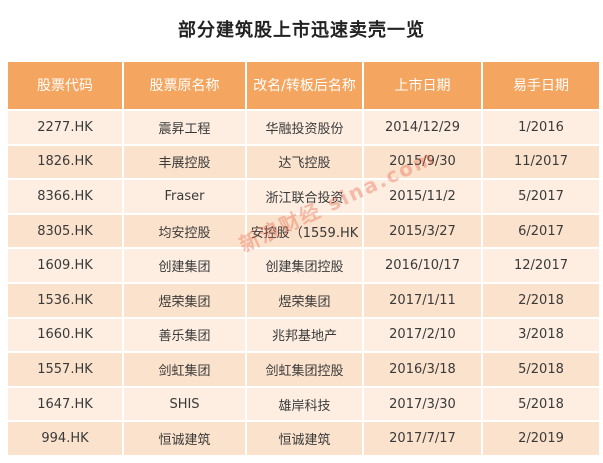  I want to click on cell-listing-date: 2015/3/27, so click(422, 231).